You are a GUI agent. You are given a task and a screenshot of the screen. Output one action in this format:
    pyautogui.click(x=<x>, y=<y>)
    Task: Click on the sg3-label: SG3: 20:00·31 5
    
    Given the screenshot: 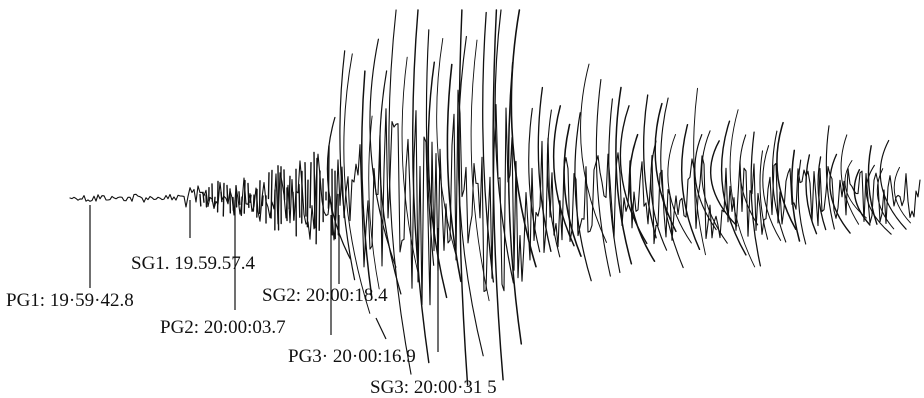 What is the action you would take?
    pyautogui.click(x=433, y=387)
    